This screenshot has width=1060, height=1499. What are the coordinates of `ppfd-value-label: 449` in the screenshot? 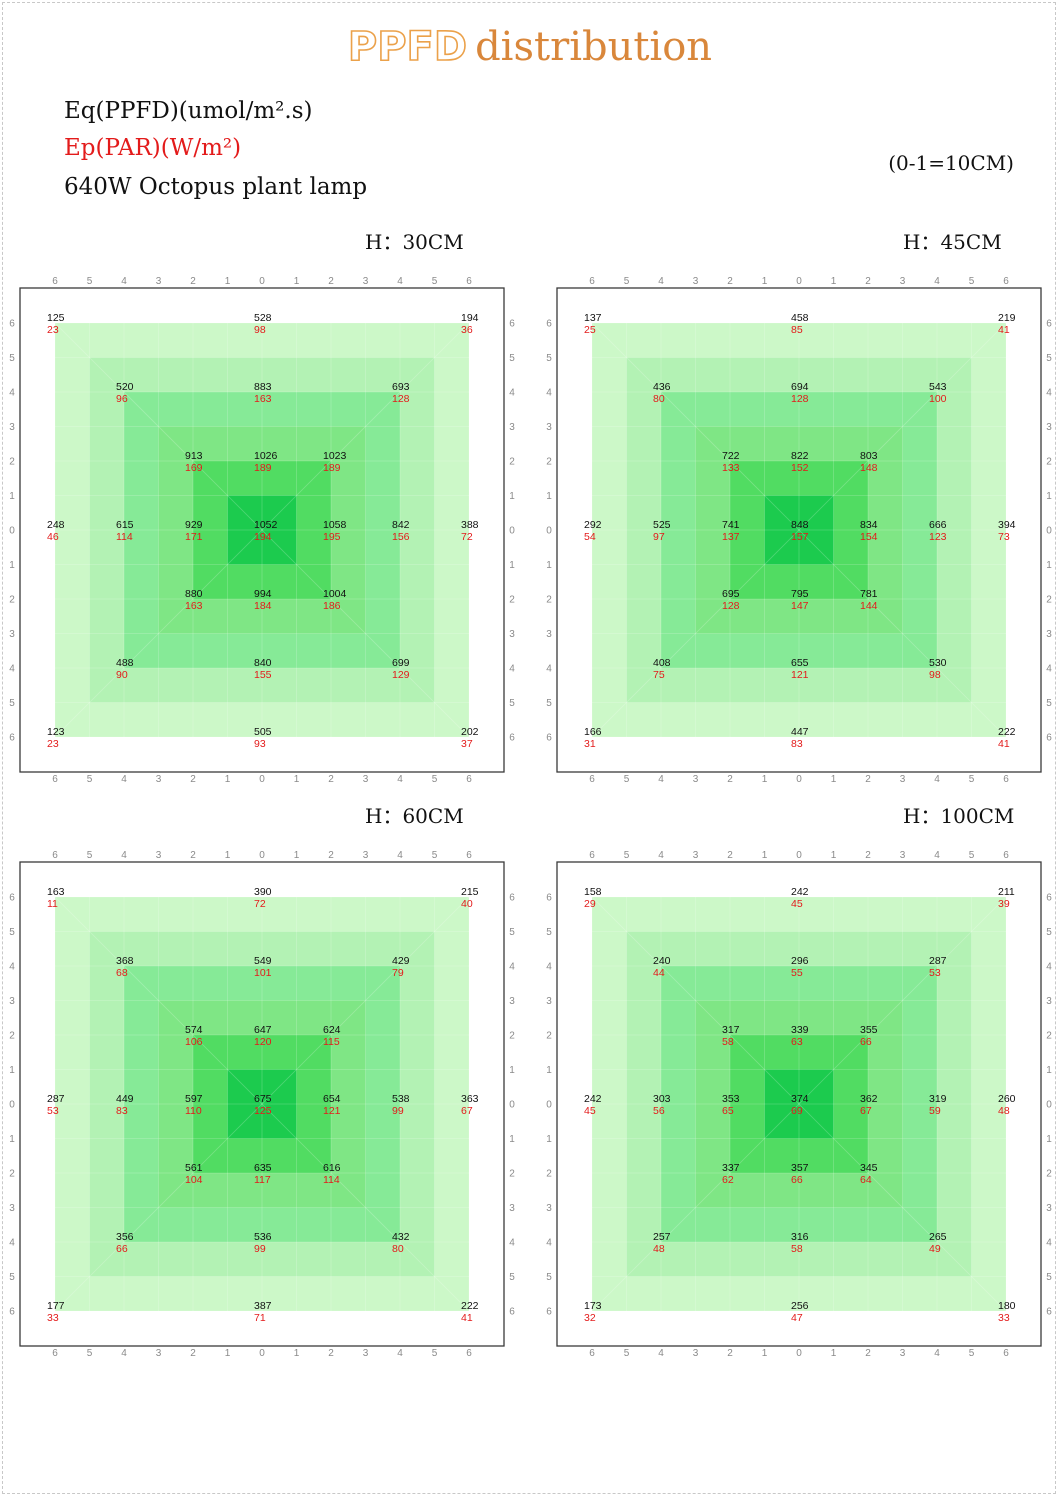 It's located at (125, 1099).